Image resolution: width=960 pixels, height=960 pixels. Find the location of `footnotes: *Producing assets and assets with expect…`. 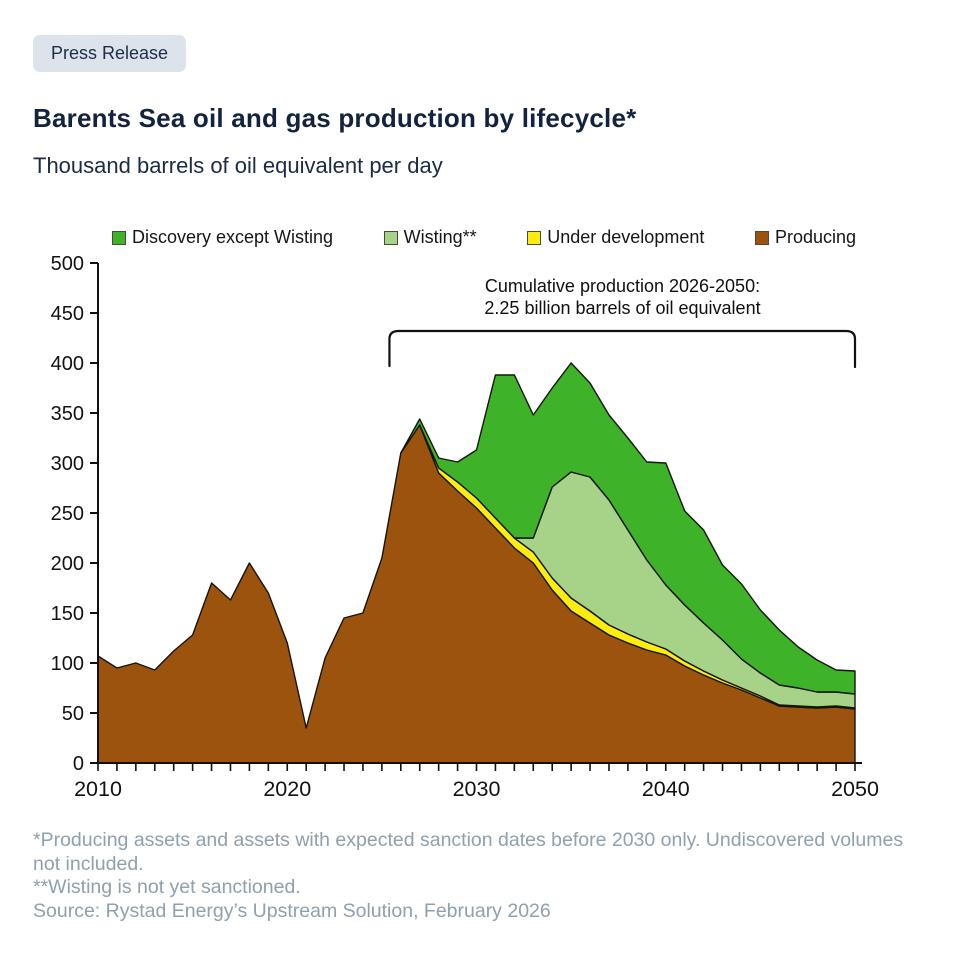

footnotes: *Producing assets and assets with expect… is located at coordinates (479, 876).